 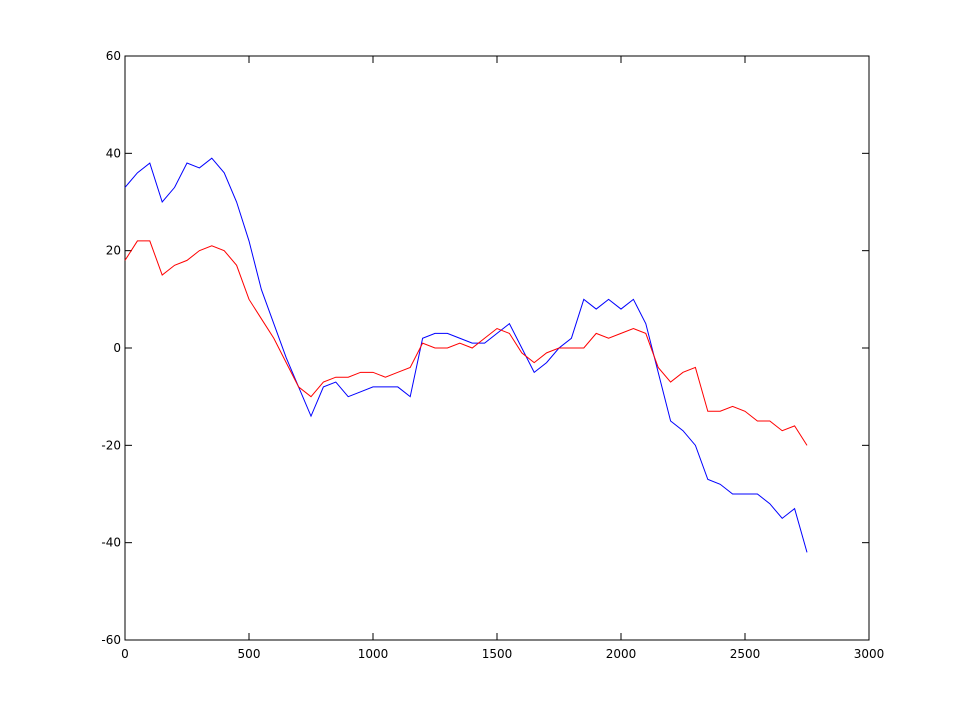 What do you see at coordinates (113, 251) in the screenshot?
I see `y-tick-label: 20` at bounding box center [113, 251].